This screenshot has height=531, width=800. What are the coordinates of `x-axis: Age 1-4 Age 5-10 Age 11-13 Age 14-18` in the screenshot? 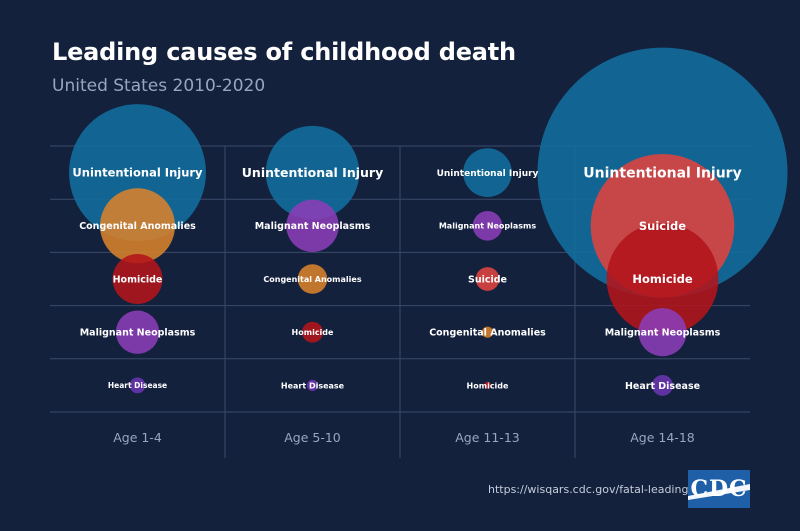 It's located at (404, 437).